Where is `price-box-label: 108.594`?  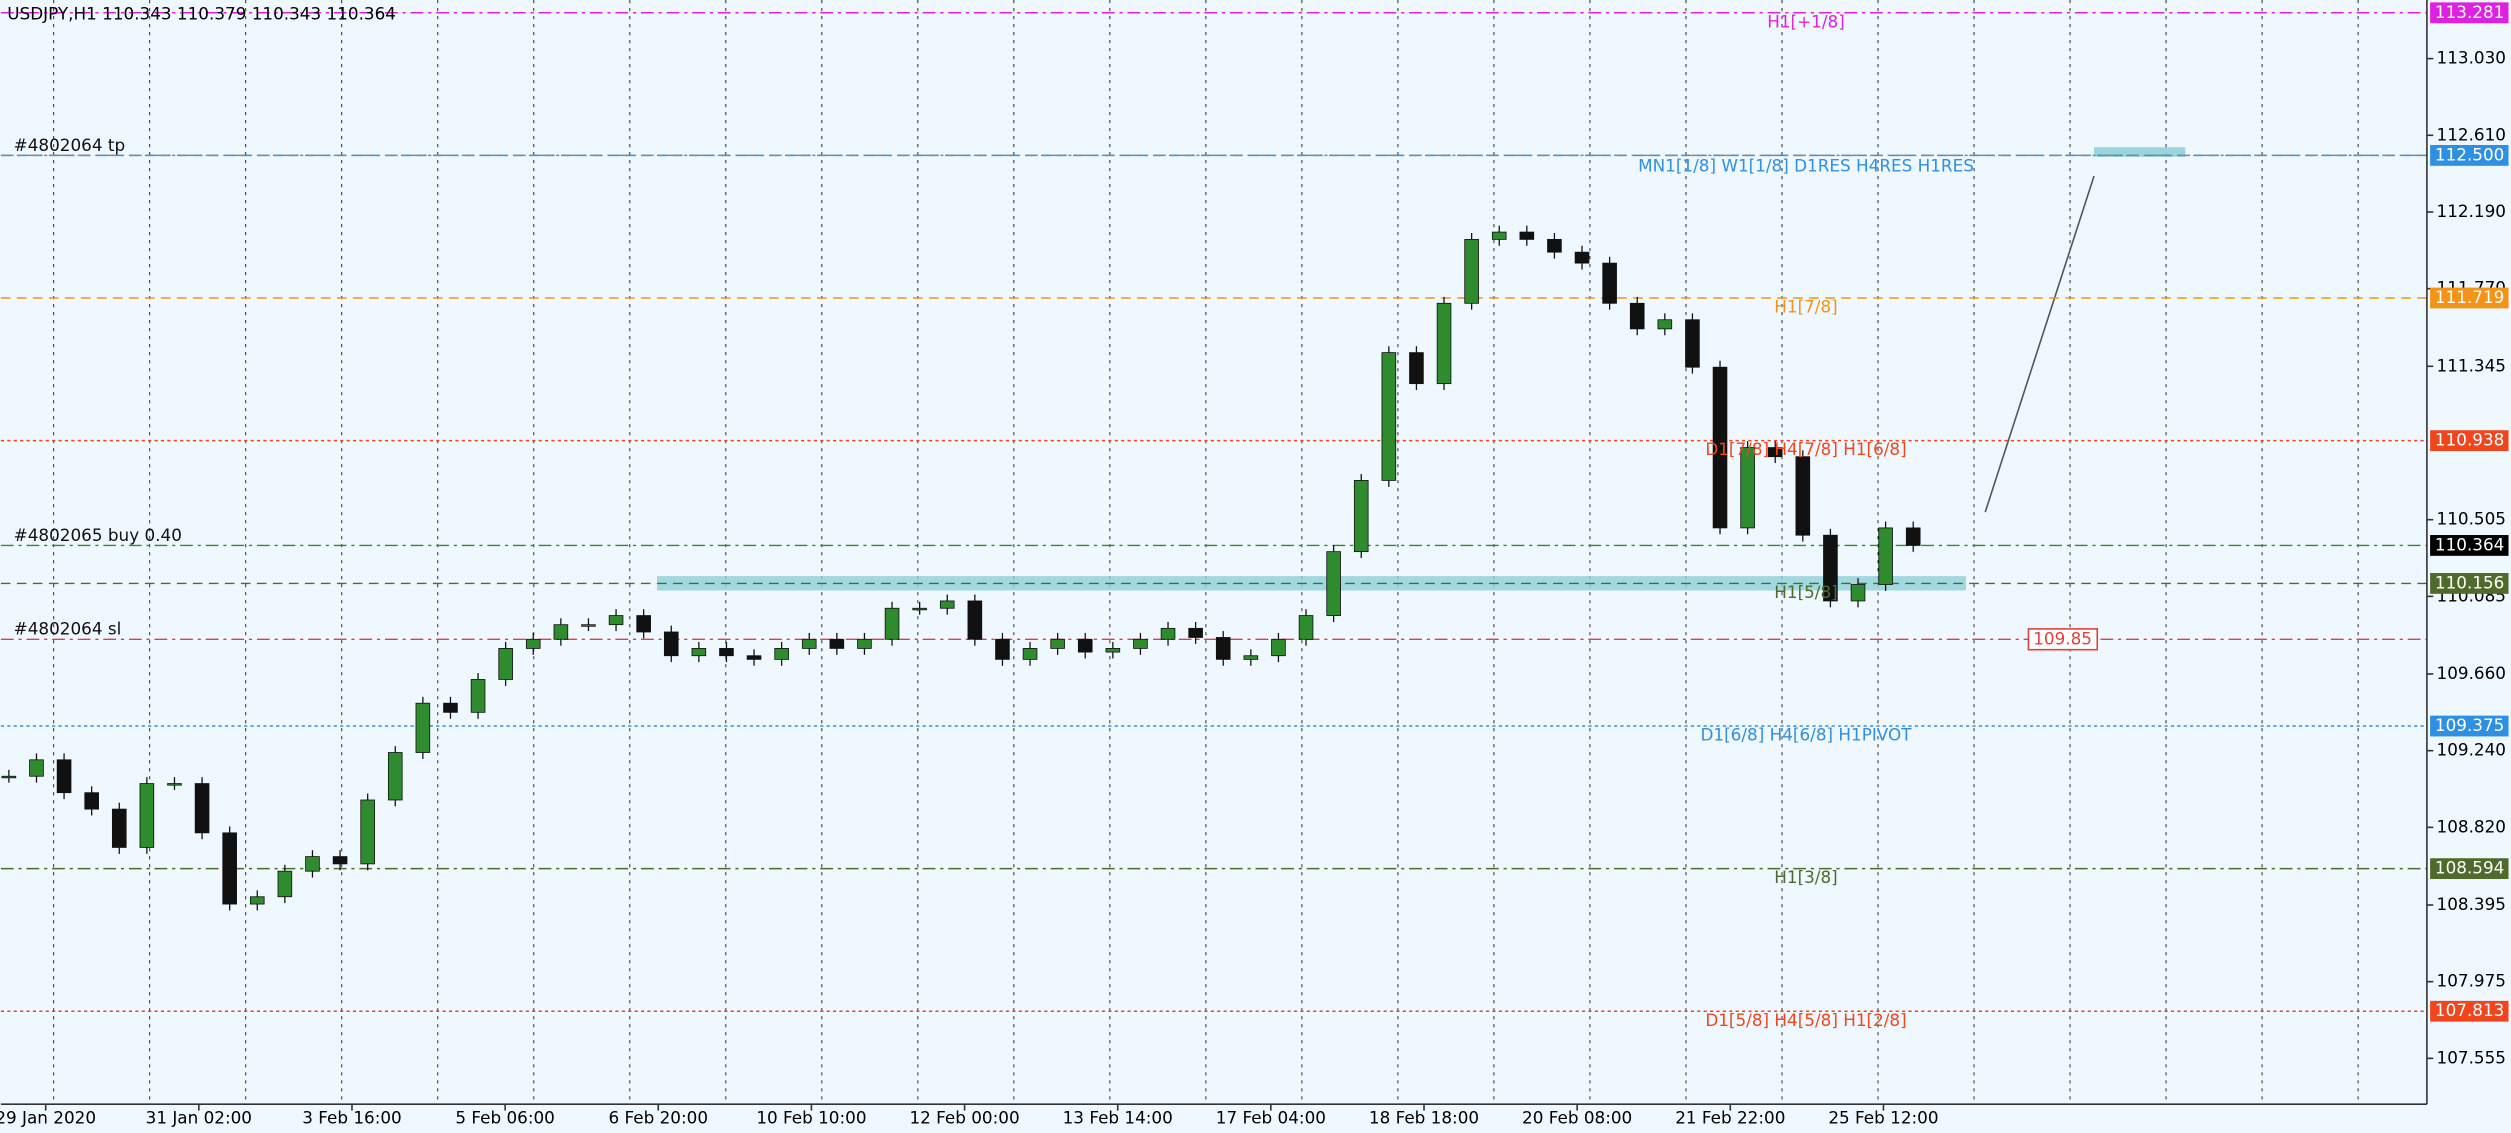
price-box-label: 108.594 is located at coordinates (2469, 868).